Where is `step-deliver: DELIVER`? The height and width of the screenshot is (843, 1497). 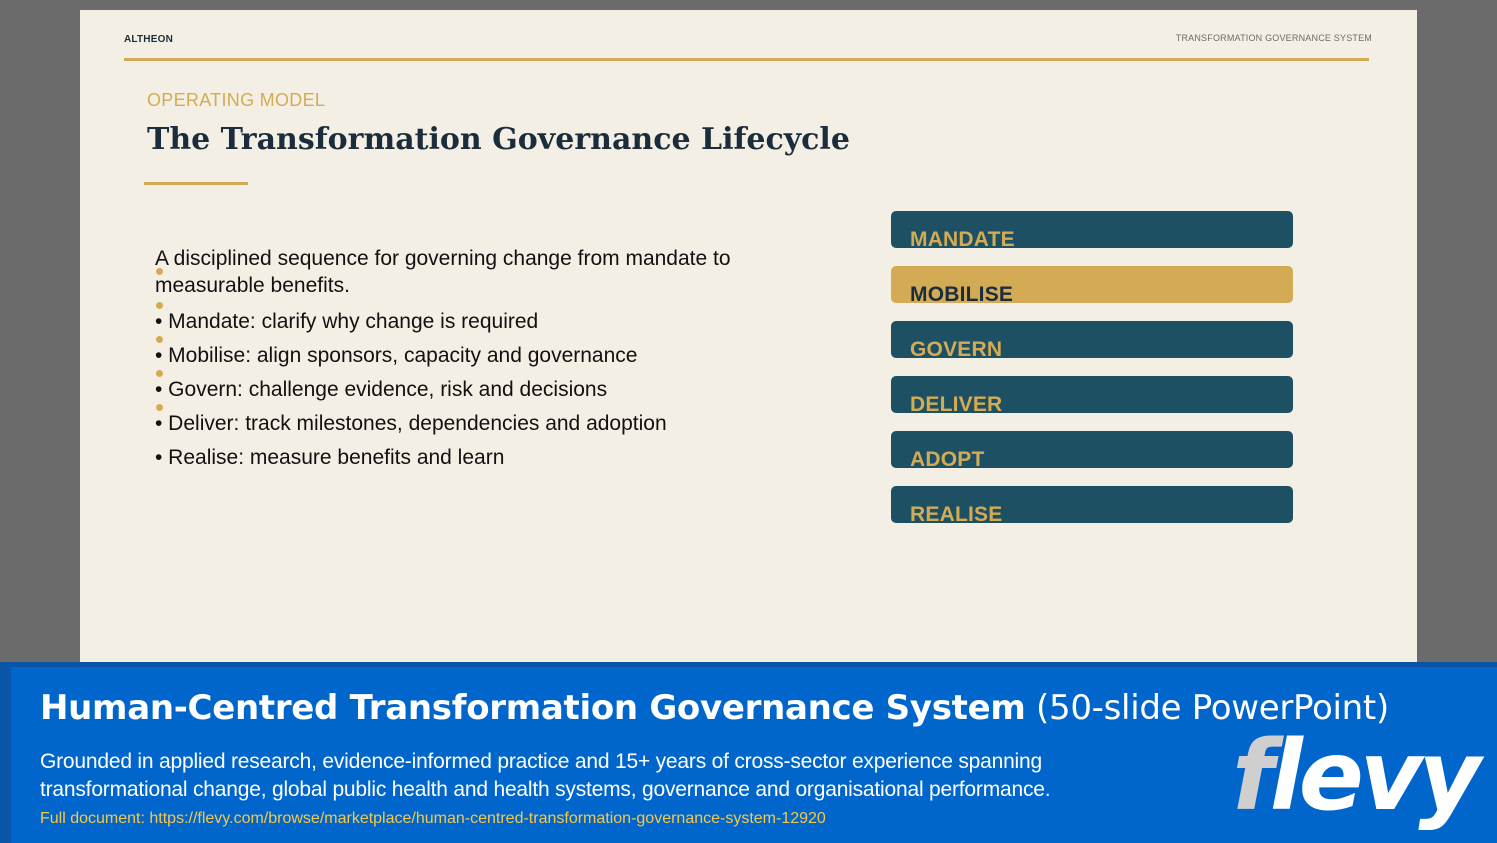
step-deliver: DELIVER is located at coordinates (1092, 394).